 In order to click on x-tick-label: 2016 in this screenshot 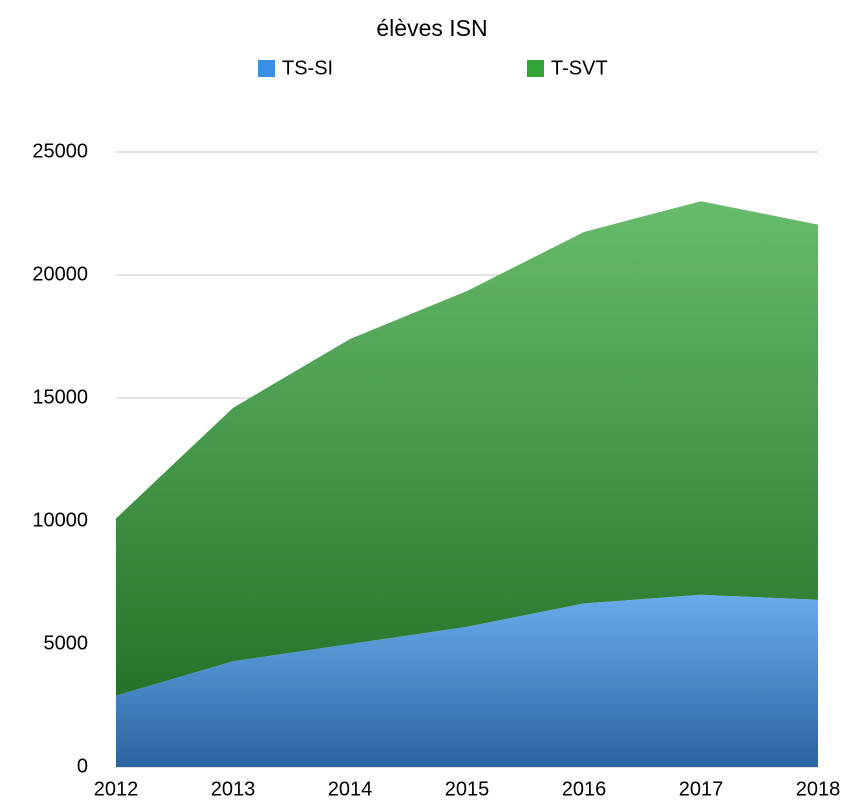, I will do `click(584, 789)`.